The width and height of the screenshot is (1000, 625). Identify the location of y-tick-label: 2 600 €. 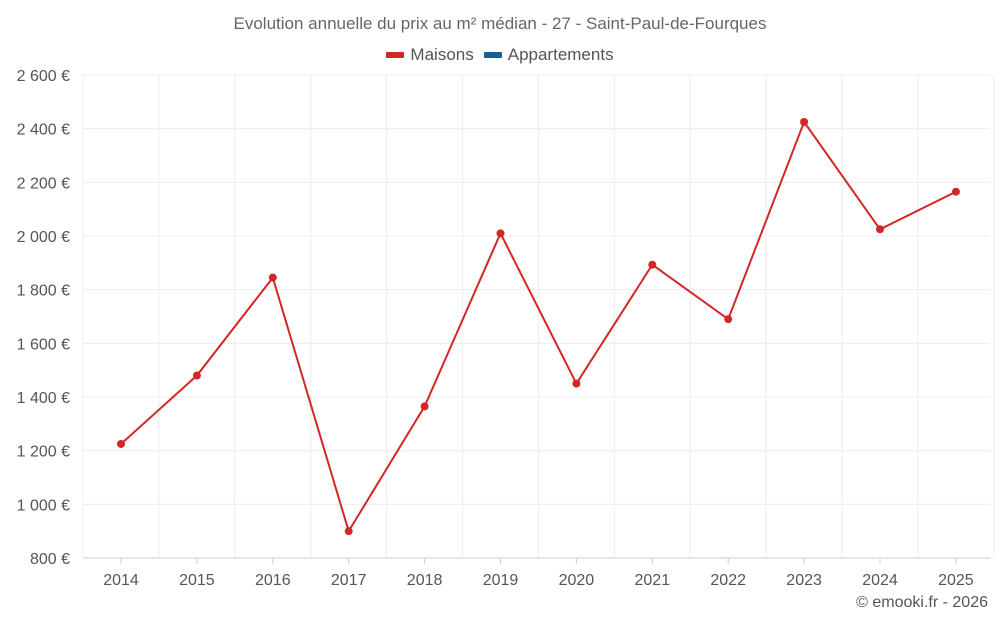
(43, 76).